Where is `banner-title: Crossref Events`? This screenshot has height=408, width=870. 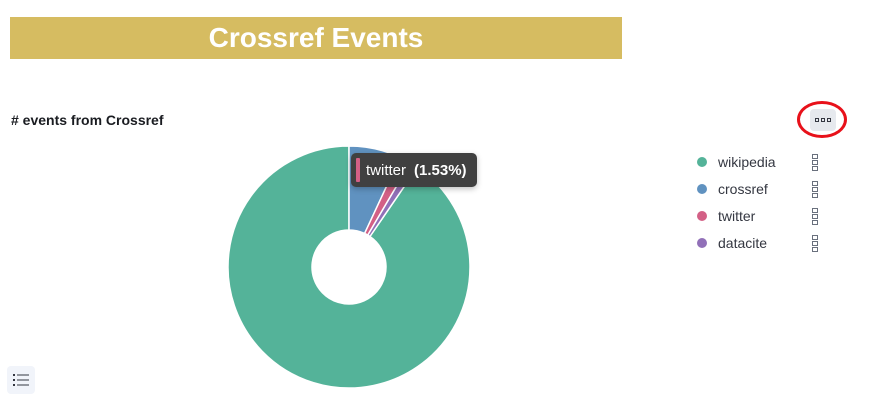 banner-title: Crossref Events is located at coordinates (316, 37).